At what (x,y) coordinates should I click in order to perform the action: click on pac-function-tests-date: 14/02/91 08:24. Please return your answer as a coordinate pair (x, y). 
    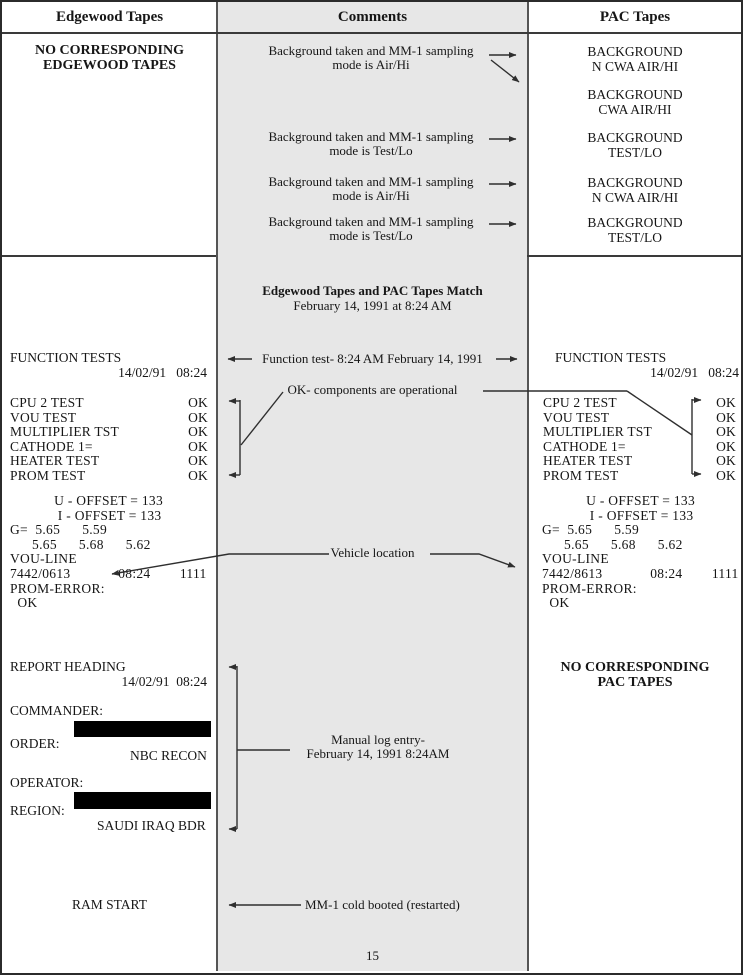
    Looking at the image, I should click on (694, 372).